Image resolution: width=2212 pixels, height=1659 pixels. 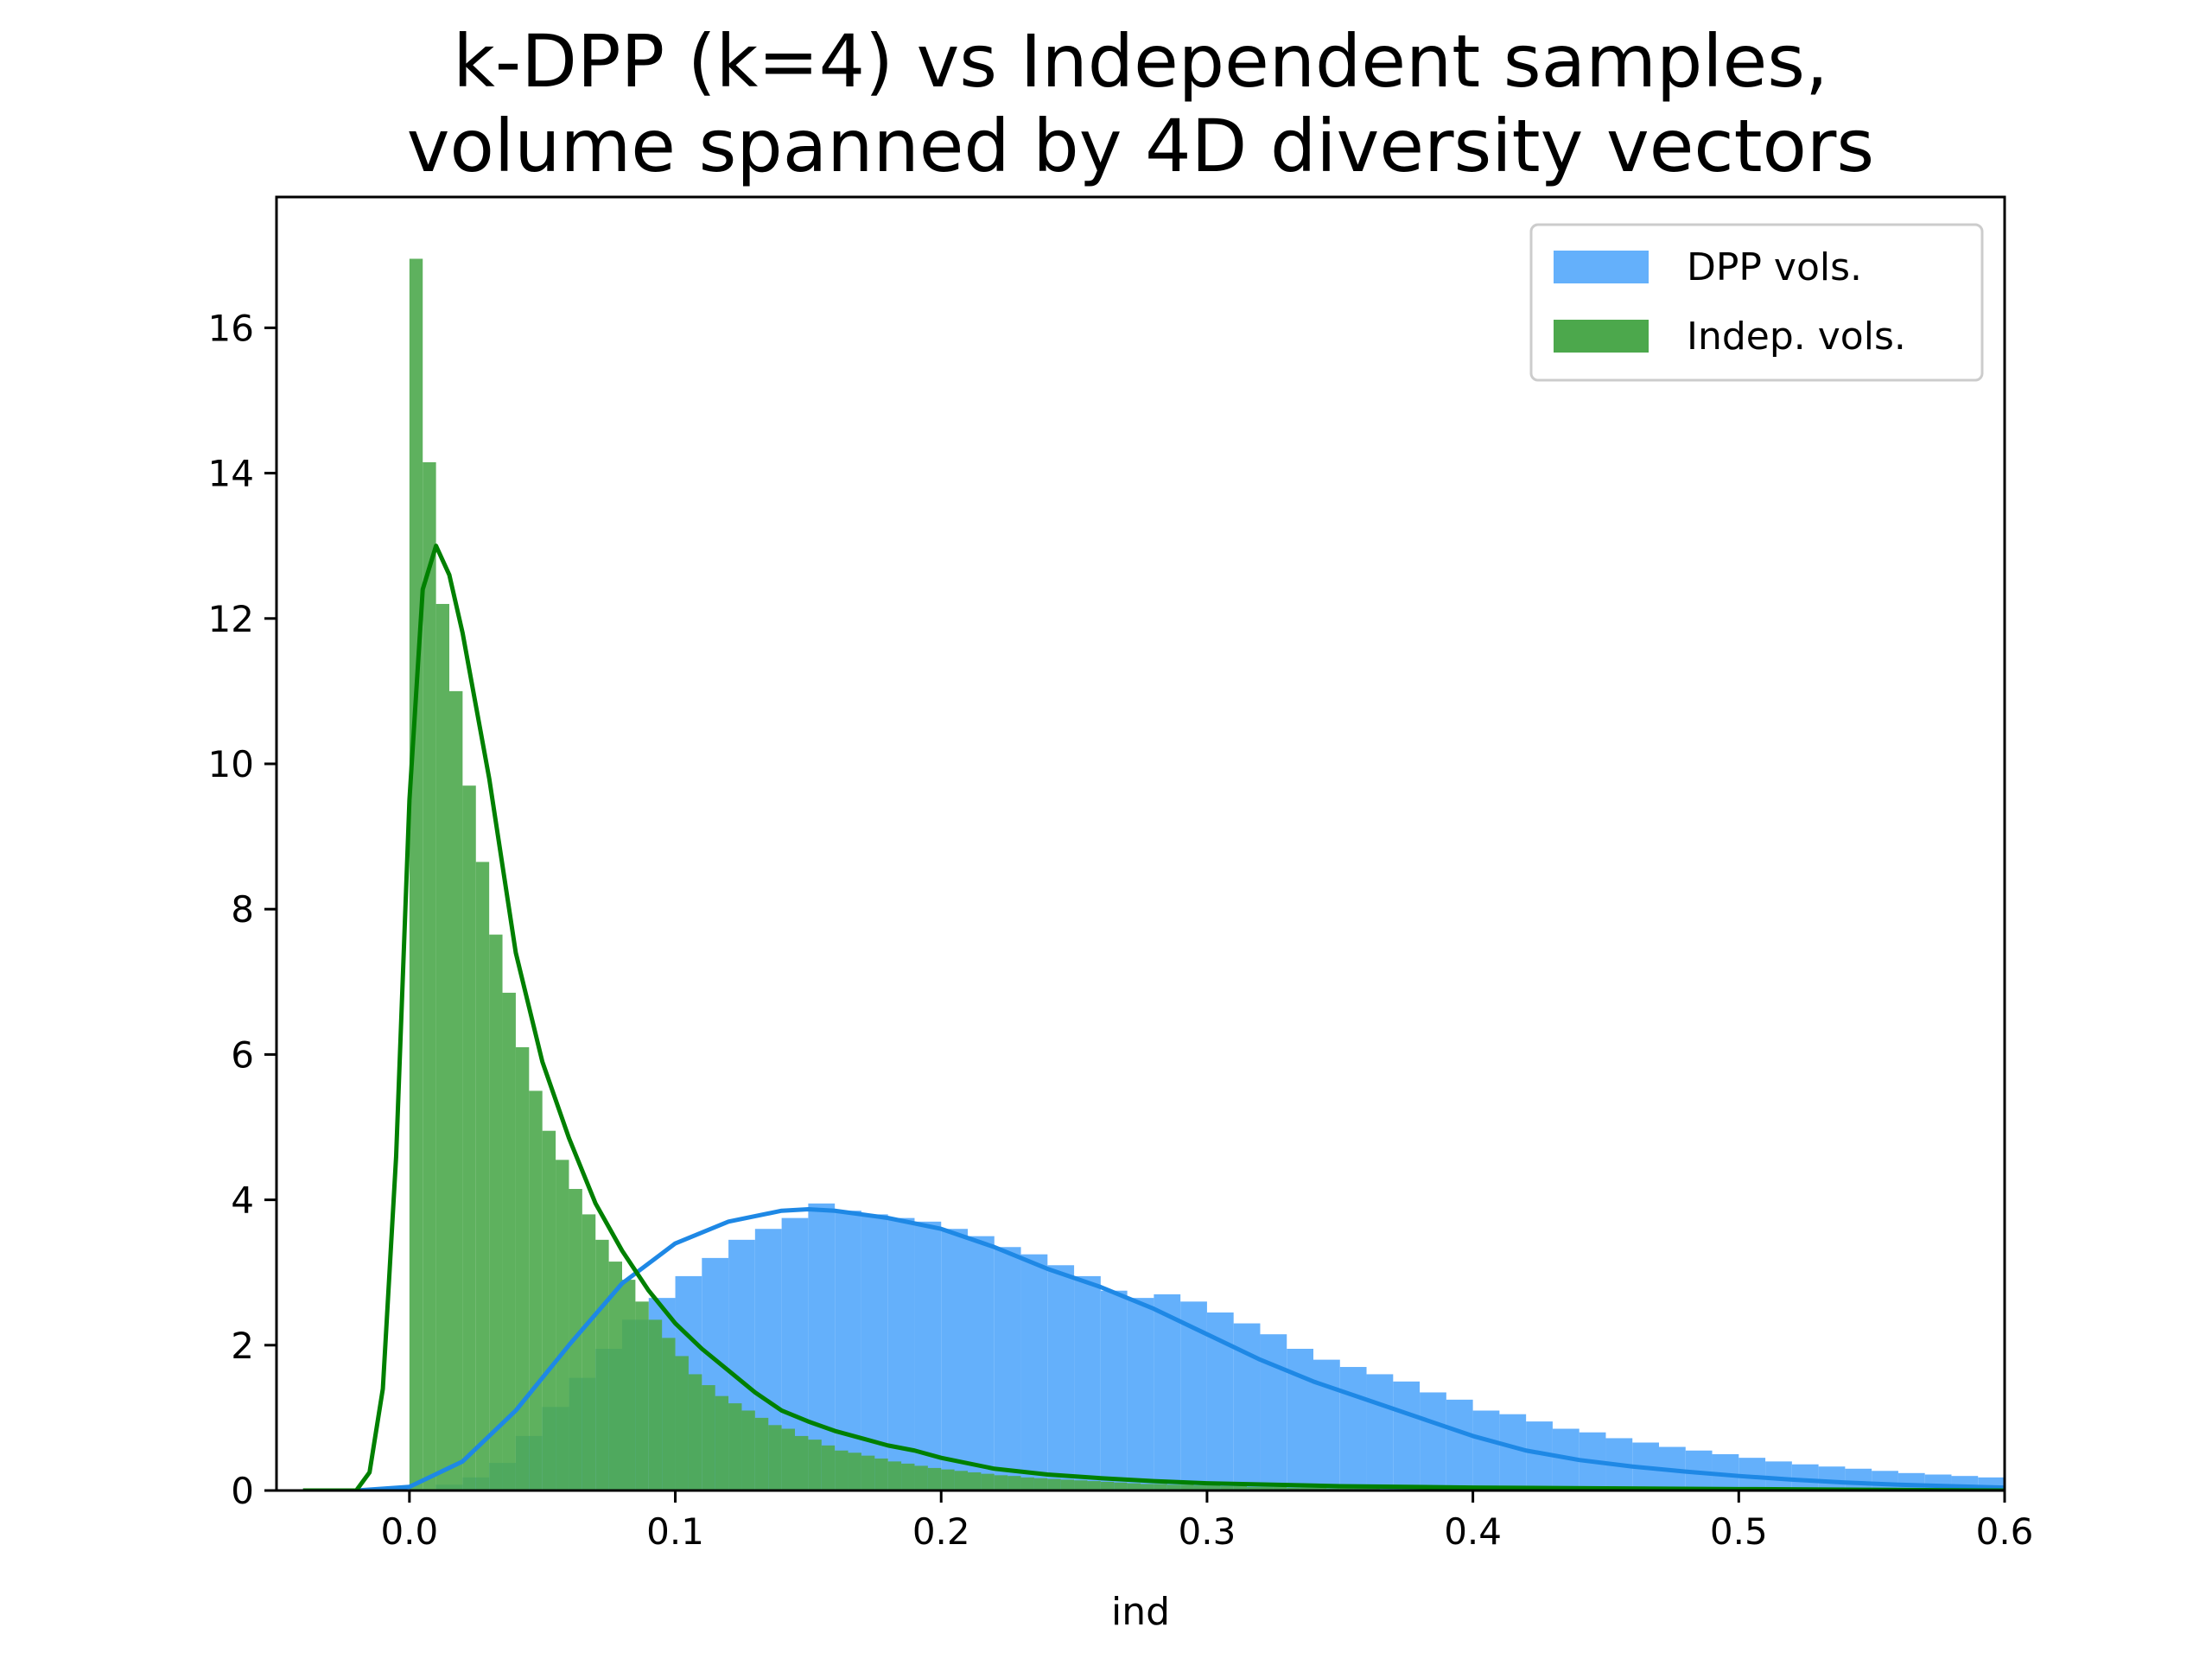 I want to click on y-tick-label-4: 8, so click(x=242, y=909).